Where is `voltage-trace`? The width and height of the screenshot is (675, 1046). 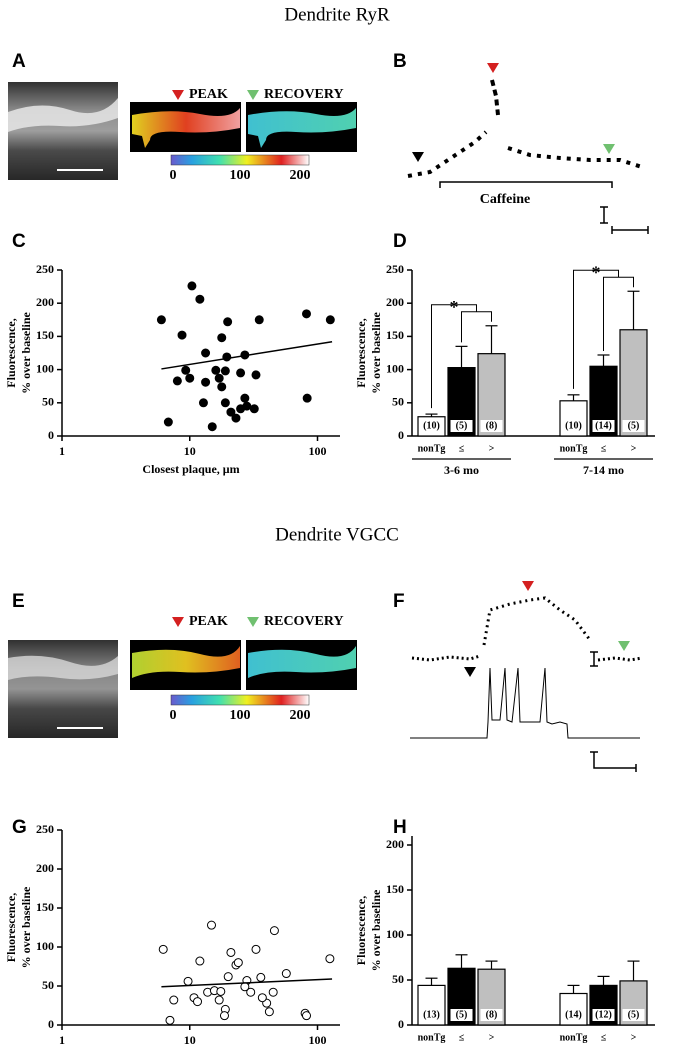
voltage-trace is located at coordinates (525, 703).